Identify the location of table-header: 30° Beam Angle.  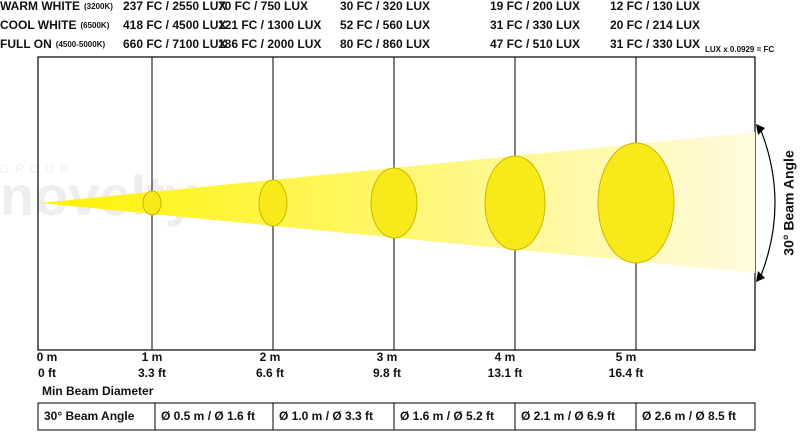
(89, 416).